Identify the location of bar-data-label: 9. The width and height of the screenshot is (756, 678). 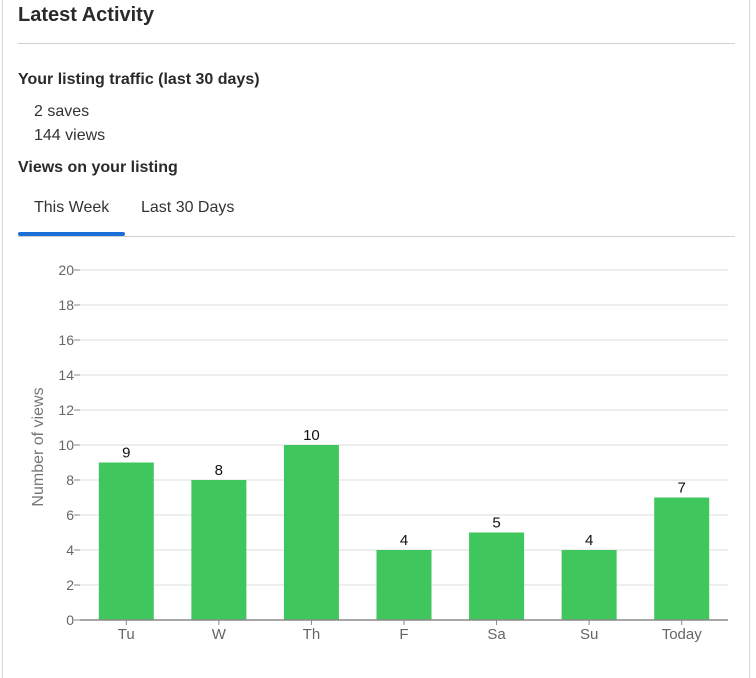
(126, 453).